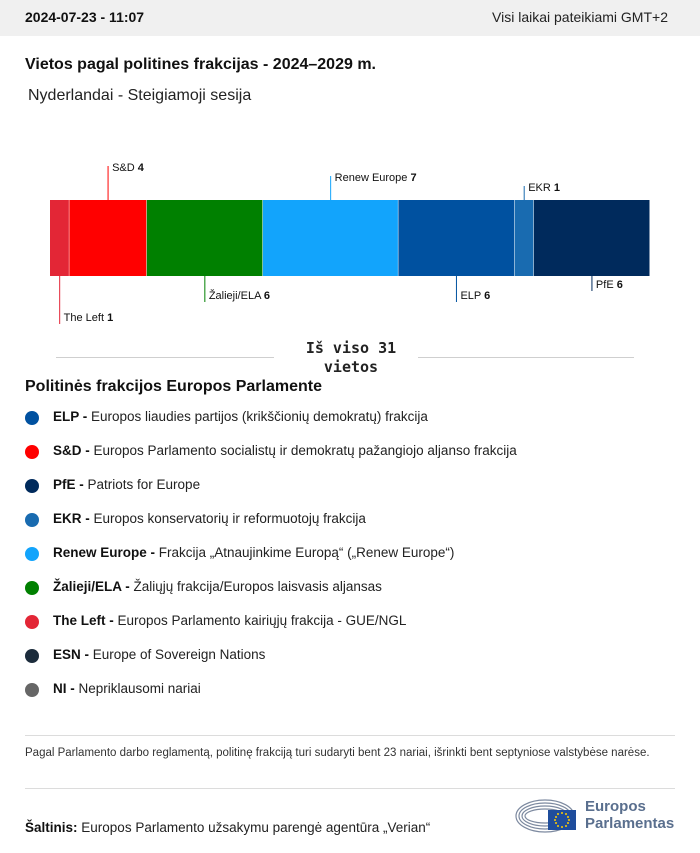 Image resolution: width=700 pixels, height=853 pixels. I want to click on bar-segment-alieji-ela, so click(204, 238).